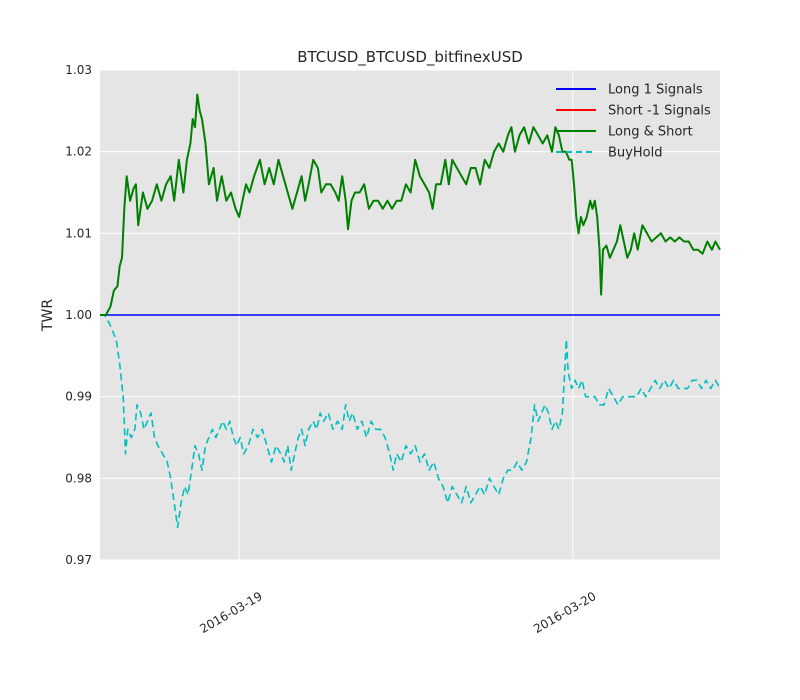  Describe the element at coordinates (650, 132) in the screenshot. I see `legend-label: Long & Short` at that location.